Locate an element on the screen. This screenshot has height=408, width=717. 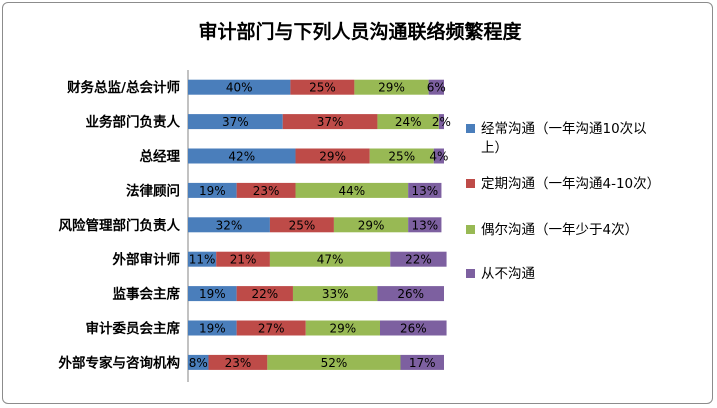
data-label: 21% is located at coordinates (243, 260).